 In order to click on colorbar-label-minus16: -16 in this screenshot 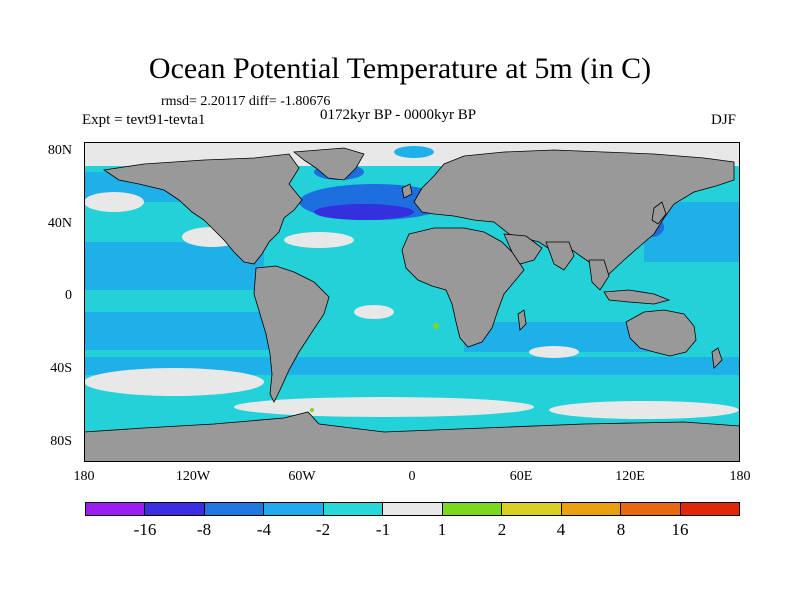, I will do `click(145, 529)`.